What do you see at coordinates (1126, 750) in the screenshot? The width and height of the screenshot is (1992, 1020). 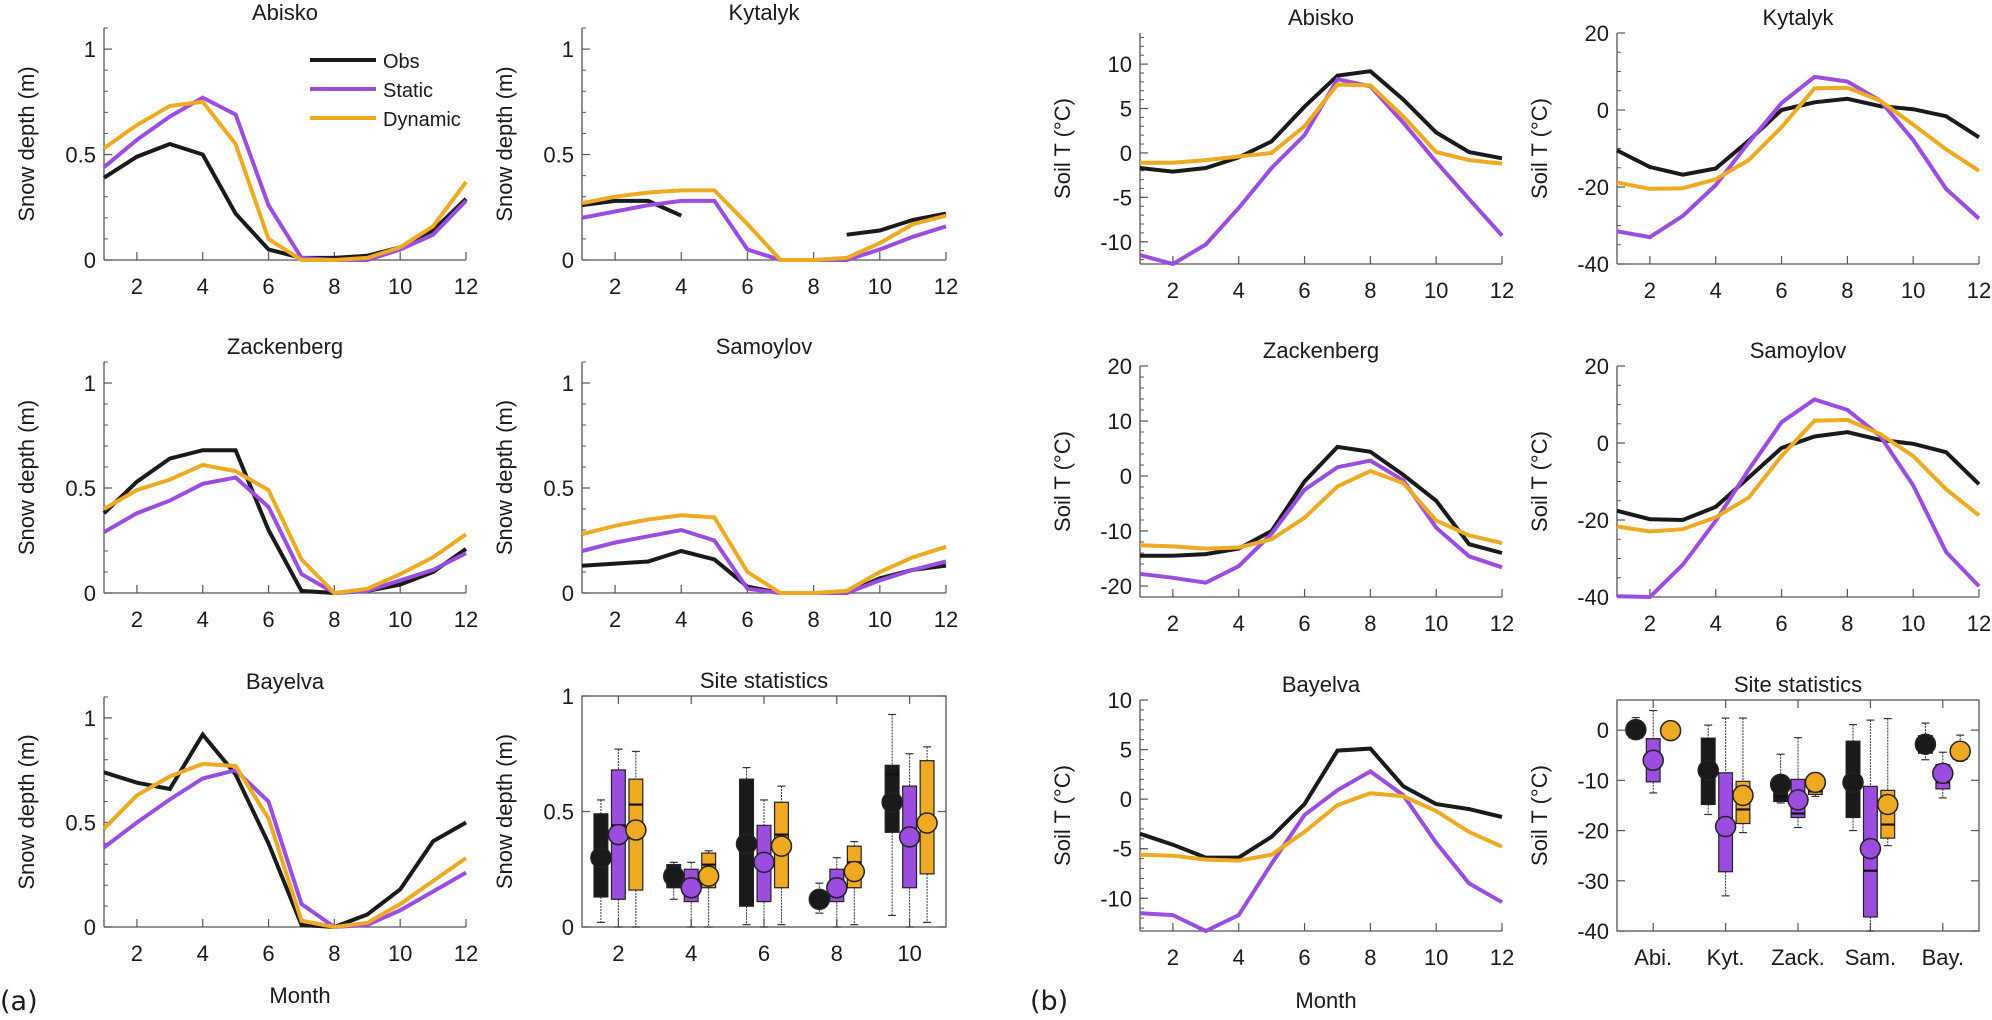 I see `y-tick-label: 5` at bounding box center [1126, 750].